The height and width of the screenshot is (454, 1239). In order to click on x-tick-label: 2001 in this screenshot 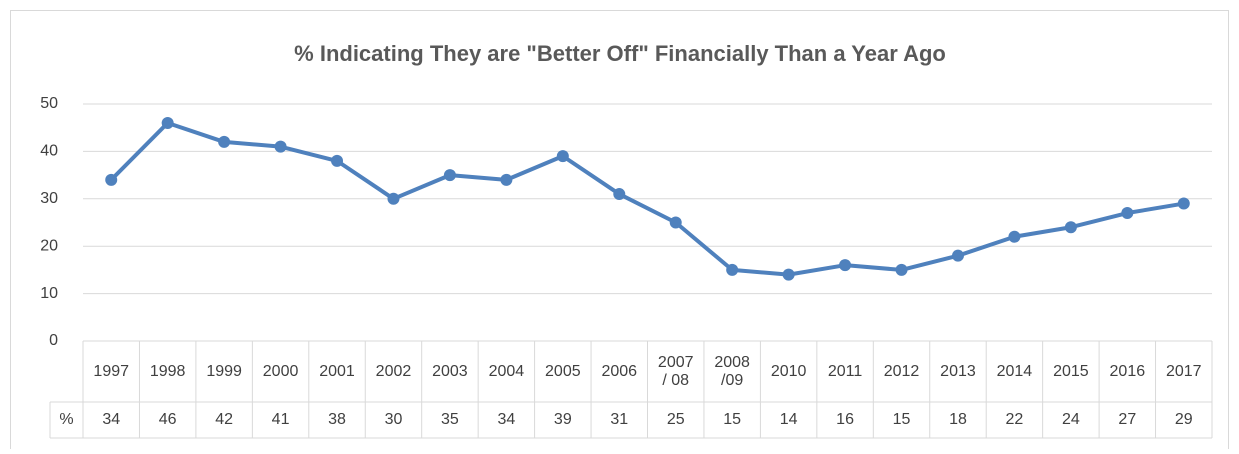, I will do `click(337, 371)`.